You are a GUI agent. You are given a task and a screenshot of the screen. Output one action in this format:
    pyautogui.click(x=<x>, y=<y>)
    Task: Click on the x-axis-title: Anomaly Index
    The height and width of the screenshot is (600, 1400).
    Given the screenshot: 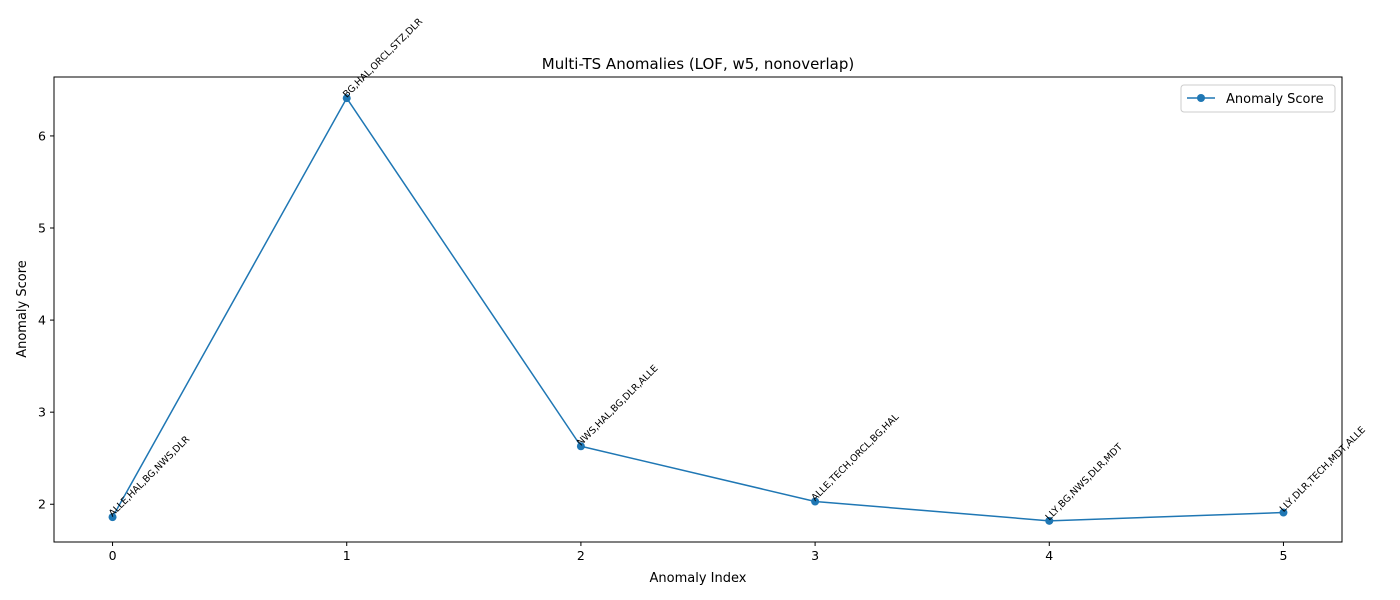 What is the action you would take?
    pyautogui.click(x=698, y=578)
    